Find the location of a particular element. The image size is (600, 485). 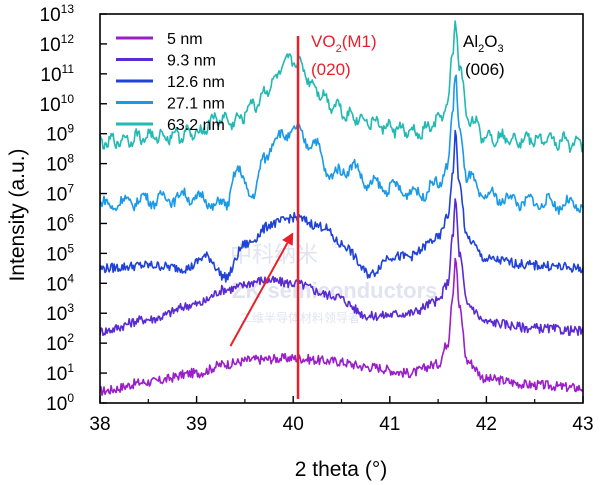

vo2-label: VO2(M1) is located at coordinates (344, 43).